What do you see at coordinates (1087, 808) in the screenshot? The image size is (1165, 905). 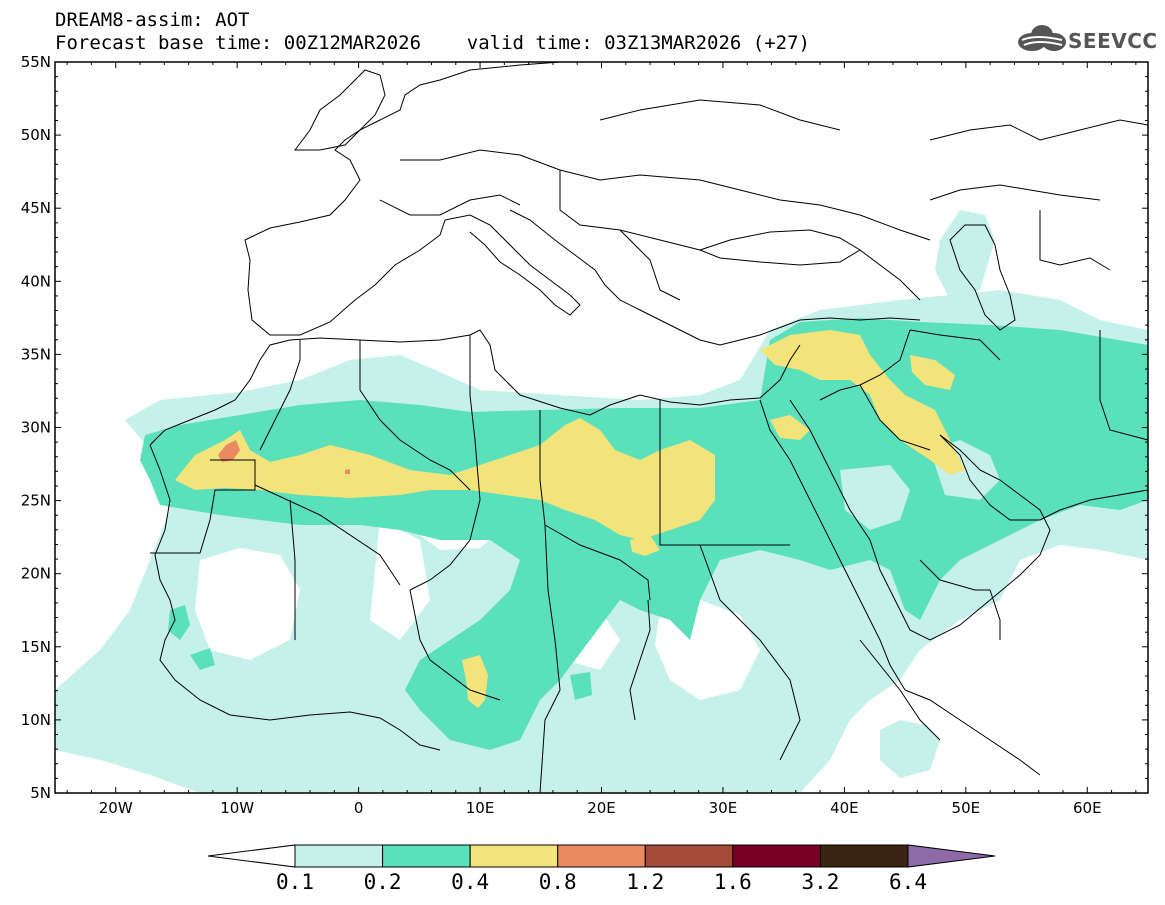 I see `longitude-label: 60E` at bounding box center [1087, 808].